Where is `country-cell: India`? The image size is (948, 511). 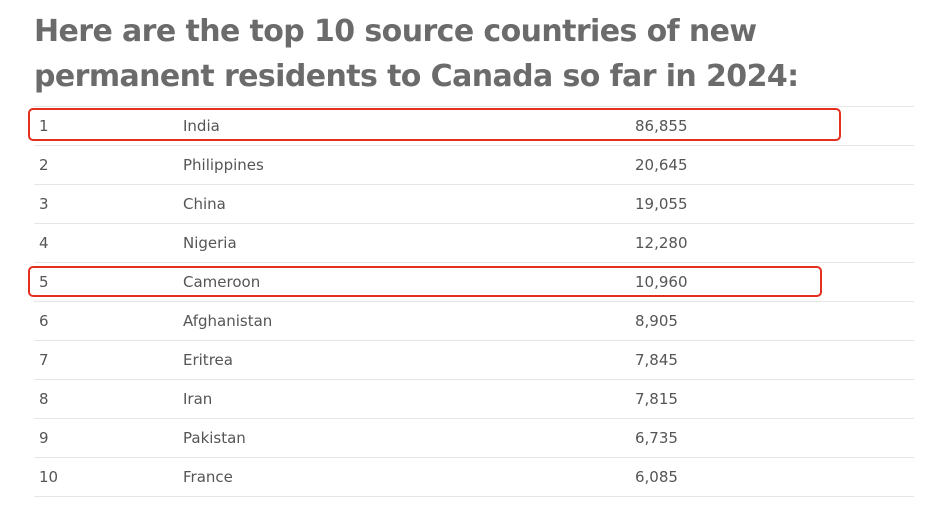 country-cell: India is located at coordinates (409, 126).